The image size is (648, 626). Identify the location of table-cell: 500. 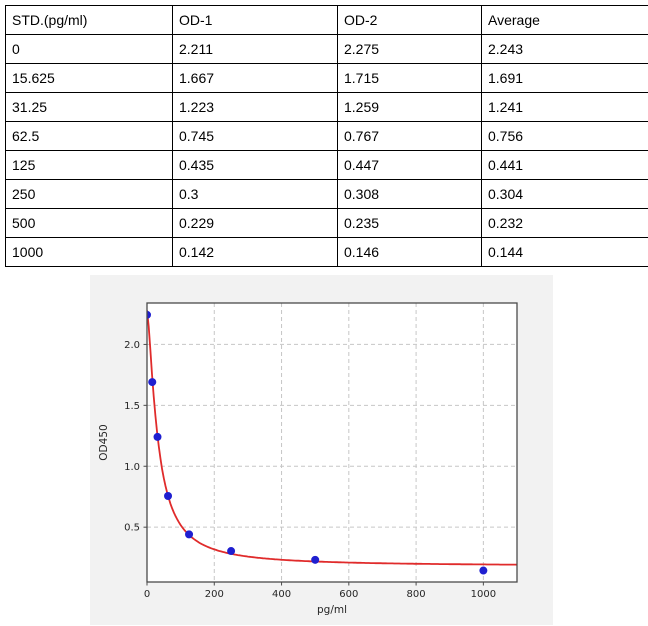
(89, 223).